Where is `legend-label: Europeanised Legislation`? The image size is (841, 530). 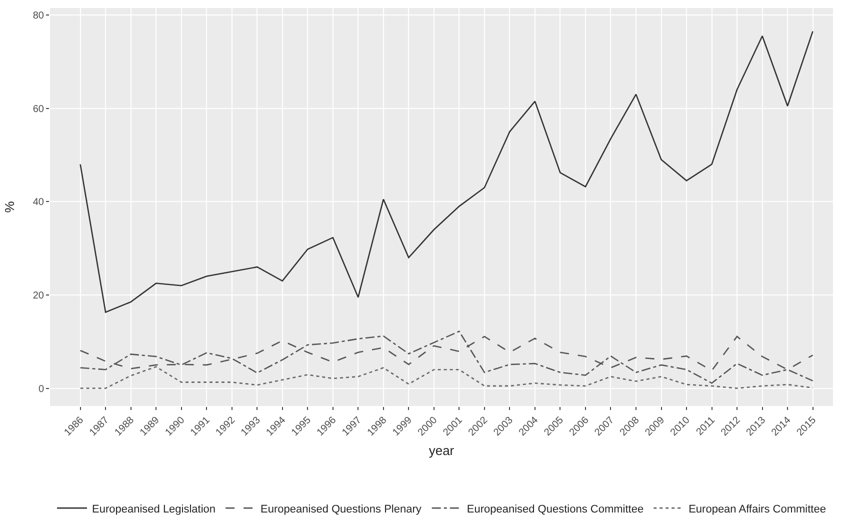 legend-label: Europeanised Legislation is located at coordinates (154, 509).